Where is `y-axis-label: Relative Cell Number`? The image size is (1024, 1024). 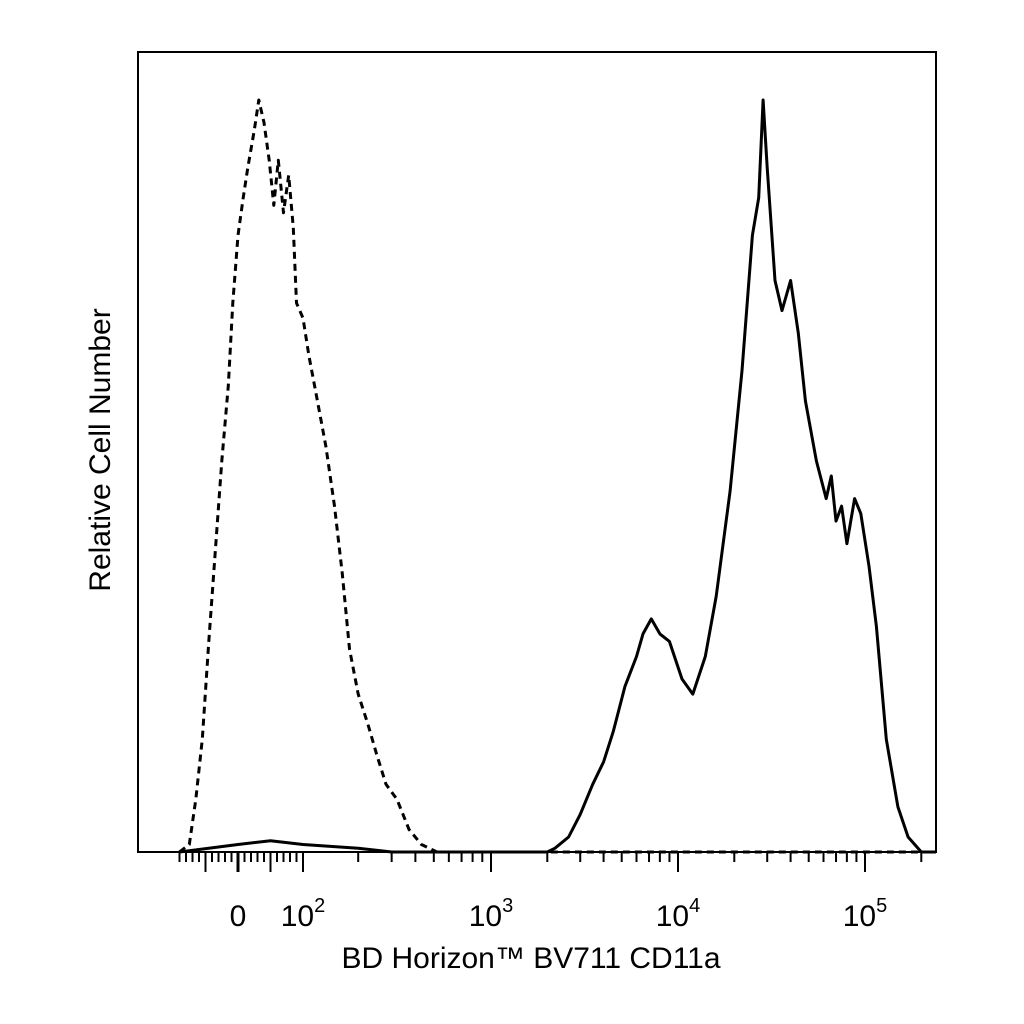
y-axis-label: Relative Cell Number is located at coordinates (100, 449).